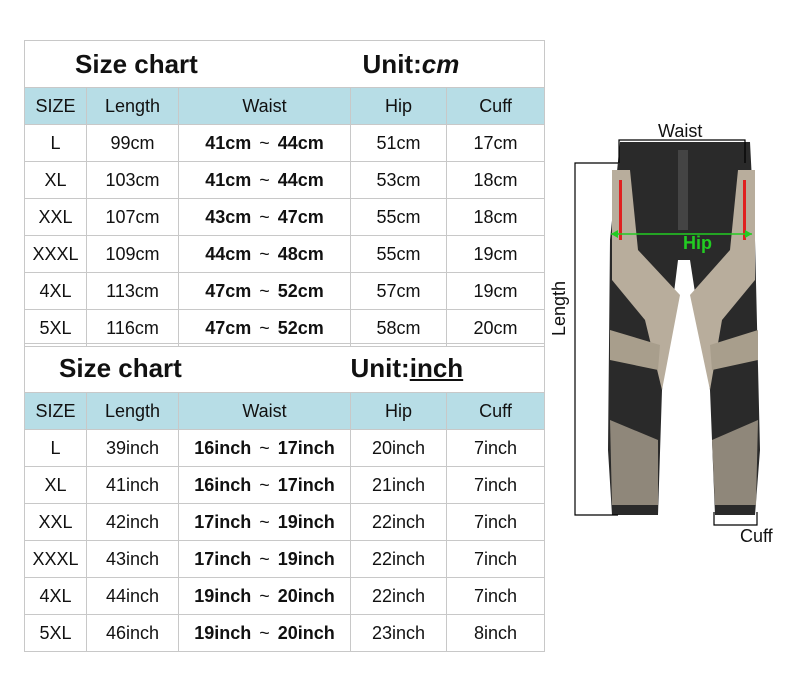 The height and width of the screenshot is (696, 800). I want to click on size-cell: 4XL, so click(55, 596).